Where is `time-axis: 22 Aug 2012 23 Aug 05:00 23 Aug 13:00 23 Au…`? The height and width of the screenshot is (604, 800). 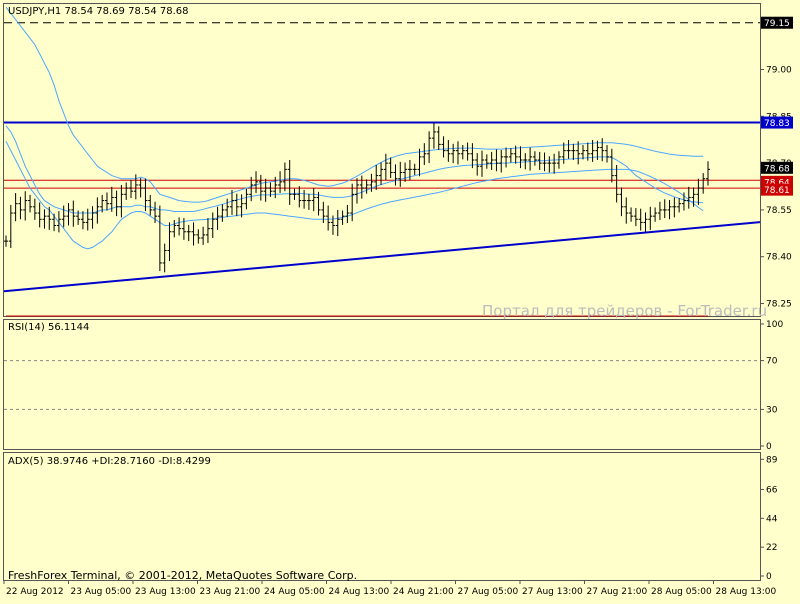 time-axis: 22 Aug 2012 23 Aug 05:00 23 Aug 13:00 23 Au… is located at coordinates (390, 588).